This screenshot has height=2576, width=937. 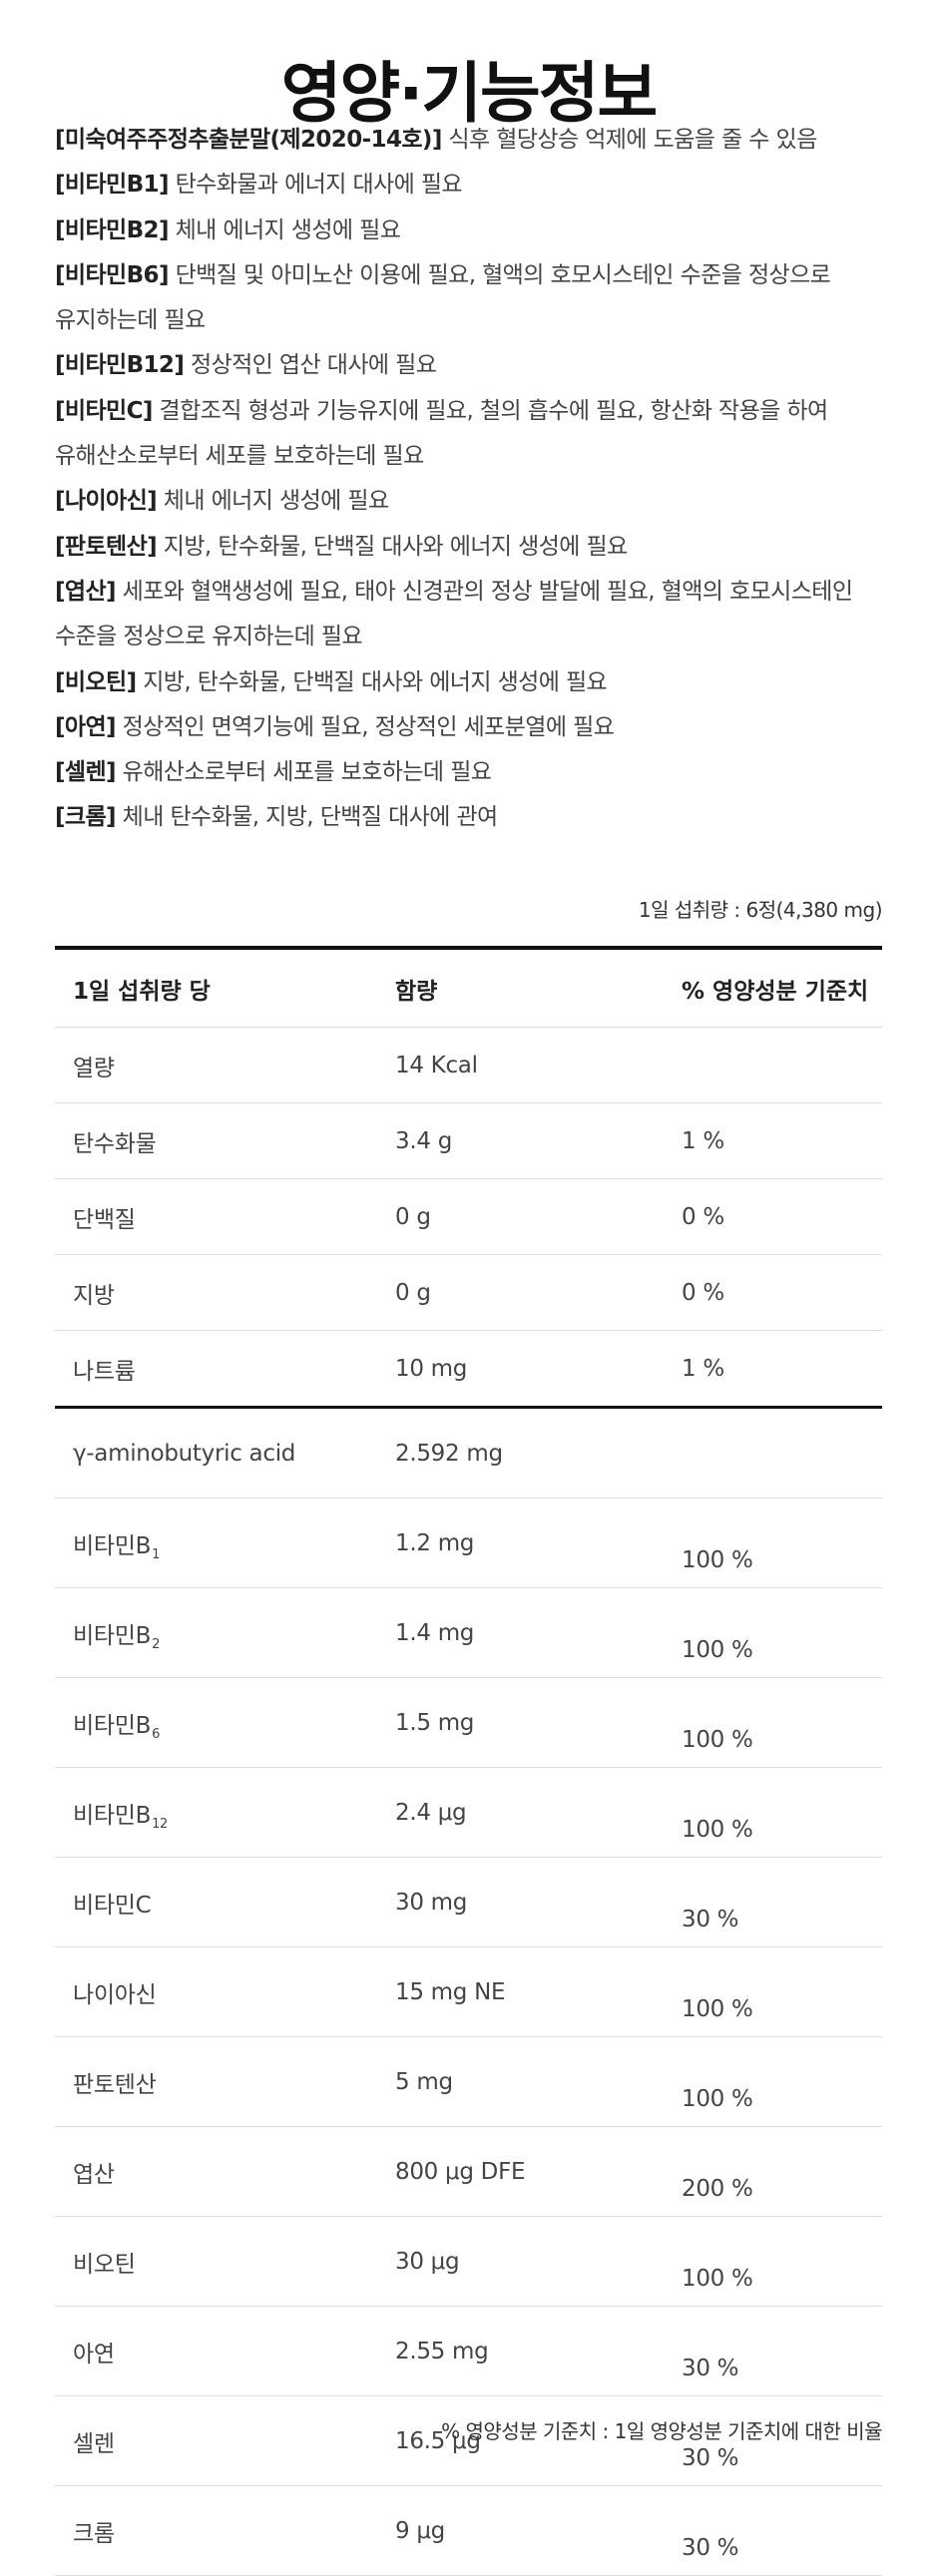 I want to click on amount-cell: 1.5 mg, so click(x=520, y=1723).